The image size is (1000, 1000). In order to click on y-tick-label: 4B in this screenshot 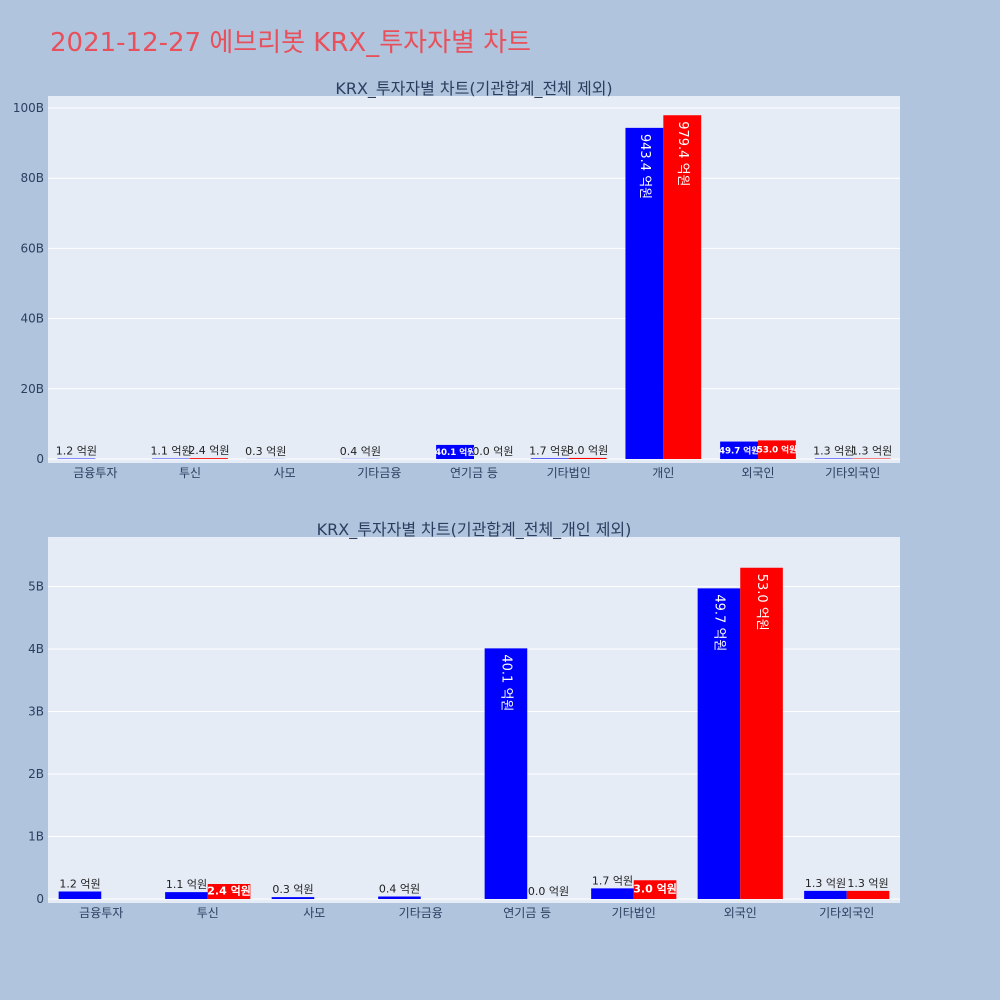, I will do `click(36, 649)`.